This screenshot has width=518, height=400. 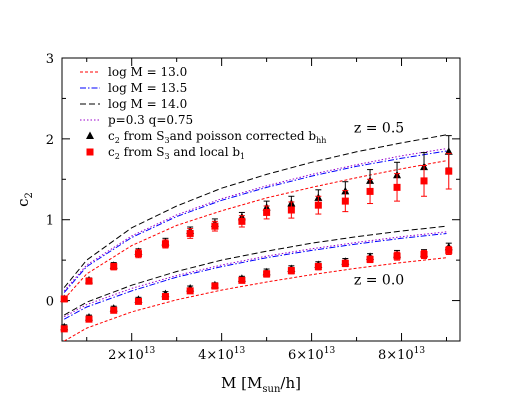 I want to click on legend-label: log M = 14.0, so click(x=147, y=104).